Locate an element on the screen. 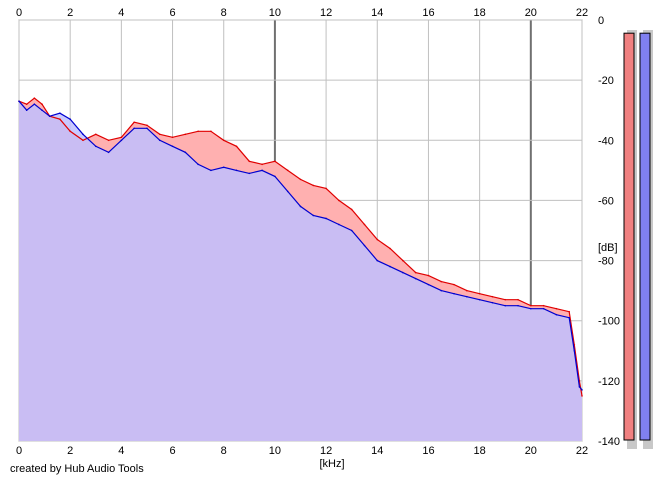  x-tick-label-bottom: 6 is located at coordinates (172, 451).